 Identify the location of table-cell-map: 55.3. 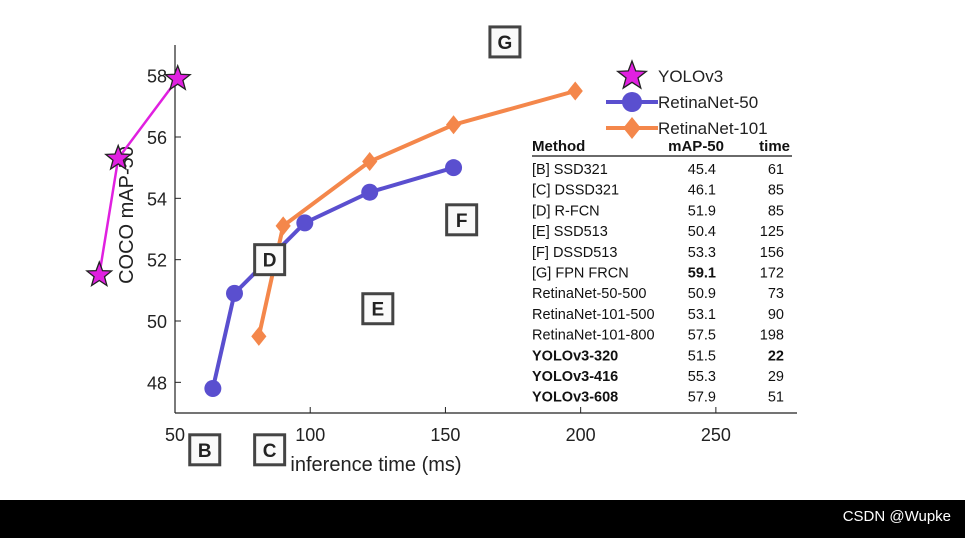
(702, 377).